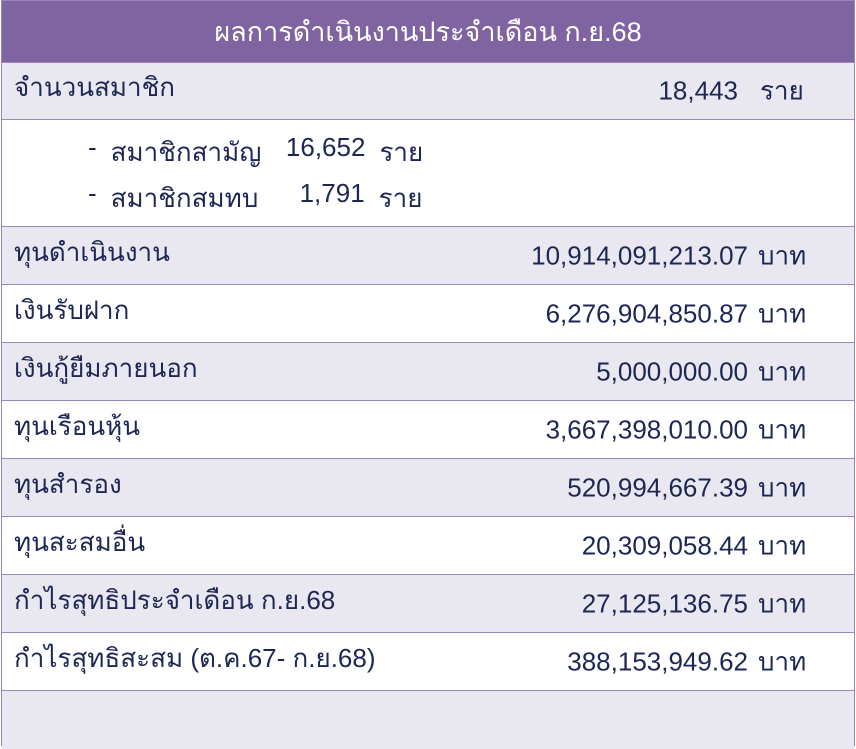 The image size is (856, 749). I want to click on member-breakdown-associate: - สมาชิกสมทบ 1,791 ราย, so click(255, 198).